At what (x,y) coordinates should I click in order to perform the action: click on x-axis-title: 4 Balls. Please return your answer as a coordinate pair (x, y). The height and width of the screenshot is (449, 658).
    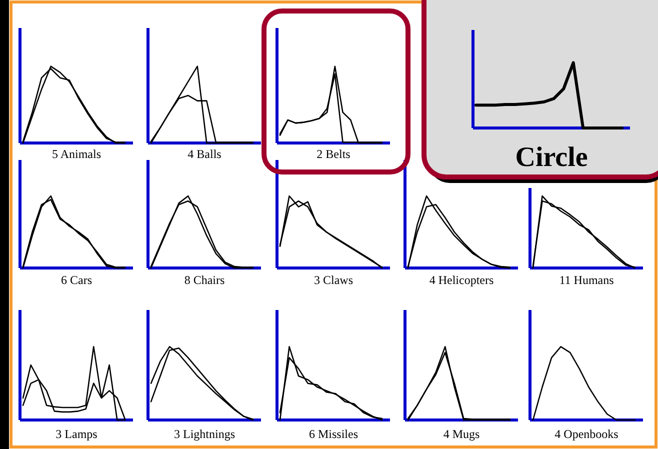
    Looking at the image, I should click on (205, 154).